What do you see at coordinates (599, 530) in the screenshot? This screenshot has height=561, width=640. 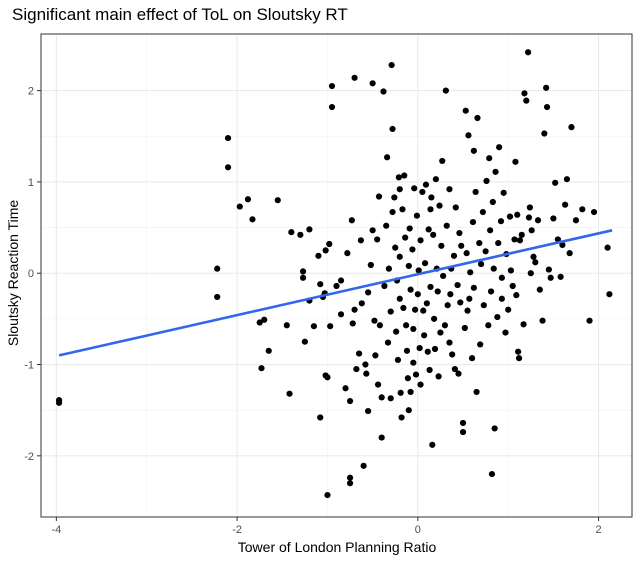 I see `x-tick-label: 2` at bounding box center [599, 530].